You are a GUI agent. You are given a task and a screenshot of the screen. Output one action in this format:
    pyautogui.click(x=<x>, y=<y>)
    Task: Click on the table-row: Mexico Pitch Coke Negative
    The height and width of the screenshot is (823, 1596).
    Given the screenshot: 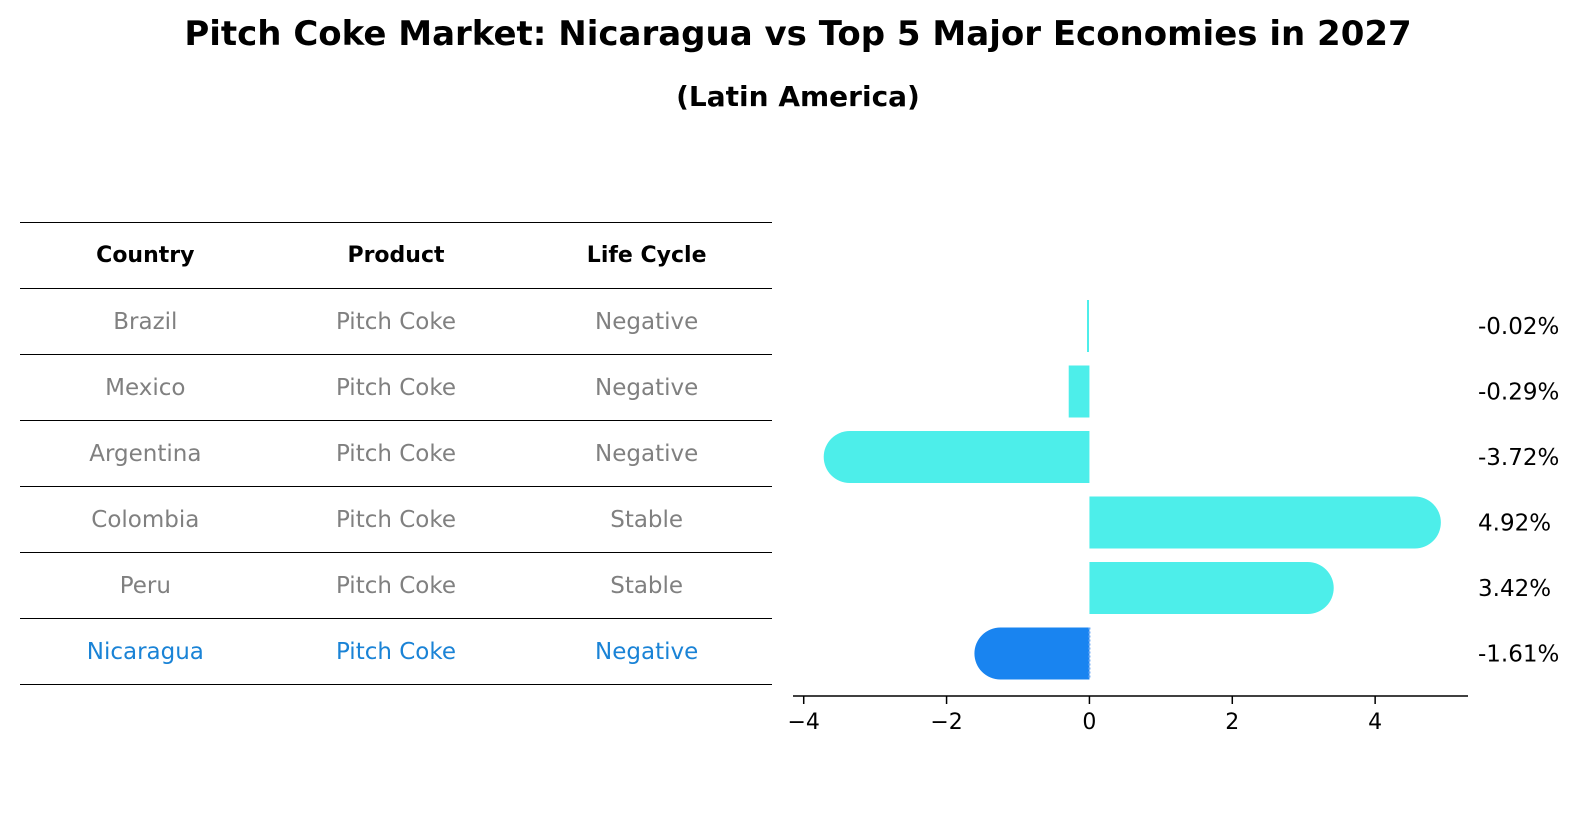 What is the action you would take?
    pyautogui.click(x=396, y=387)
    